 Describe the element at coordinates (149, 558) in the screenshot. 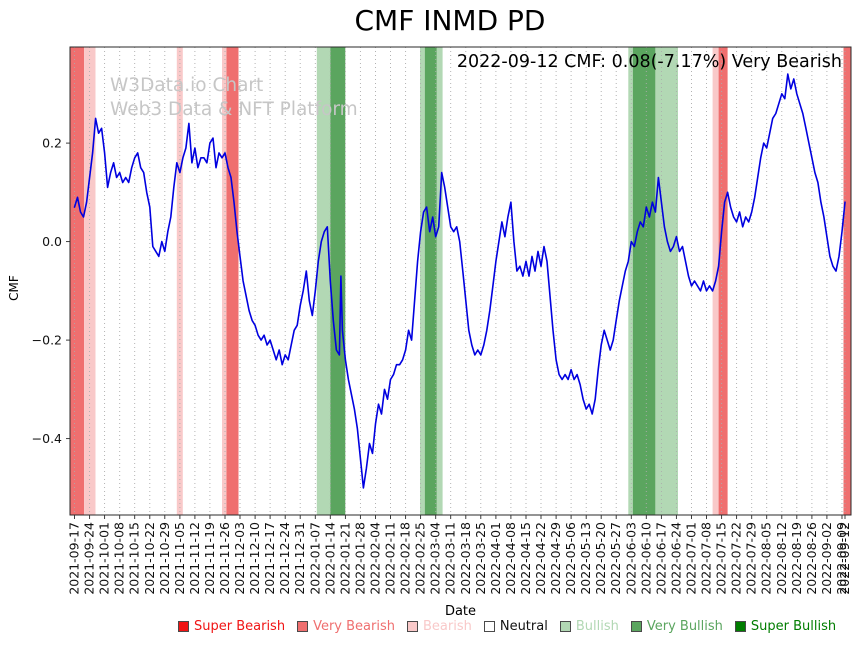

I see `x-tick-label: 2021-10-22` at that location.